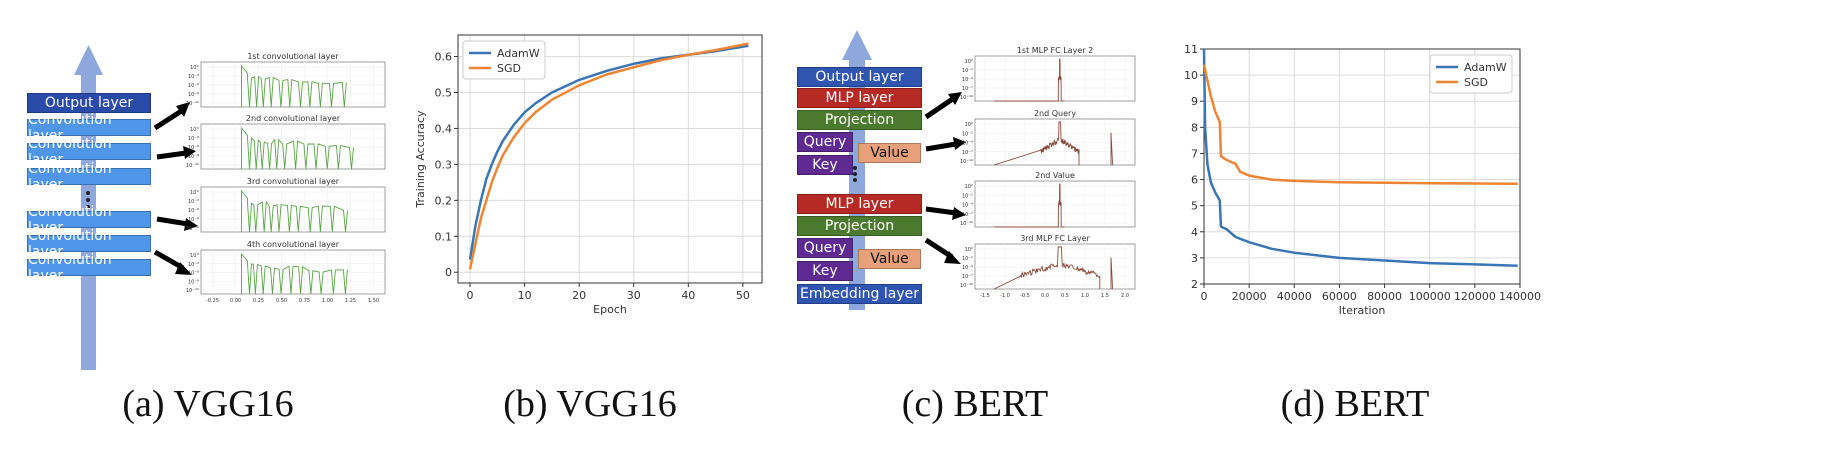 Image resolution: width=1843 pixels, height=451 pixels. What do you see at coordinates (1520, 296) in the screenshot?
I see `x-tick-label: 140000` at bounding box center [1520, 296].